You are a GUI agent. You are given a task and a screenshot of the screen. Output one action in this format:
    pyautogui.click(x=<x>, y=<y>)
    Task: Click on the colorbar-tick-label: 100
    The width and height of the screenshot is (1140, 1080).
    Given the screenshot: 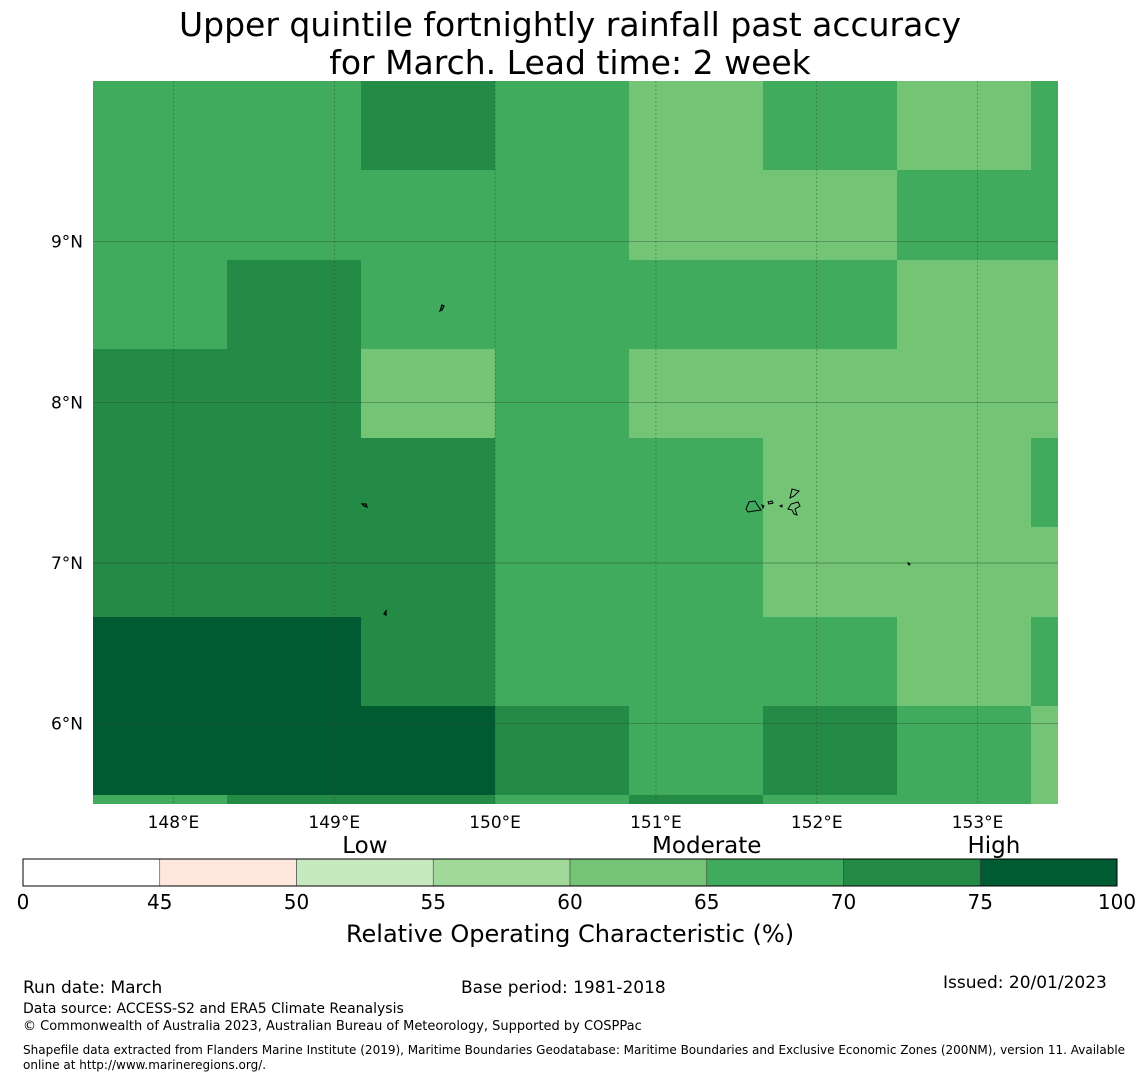 What is the action you would take?
    pyautogui.click(x=1117, y=902)
    